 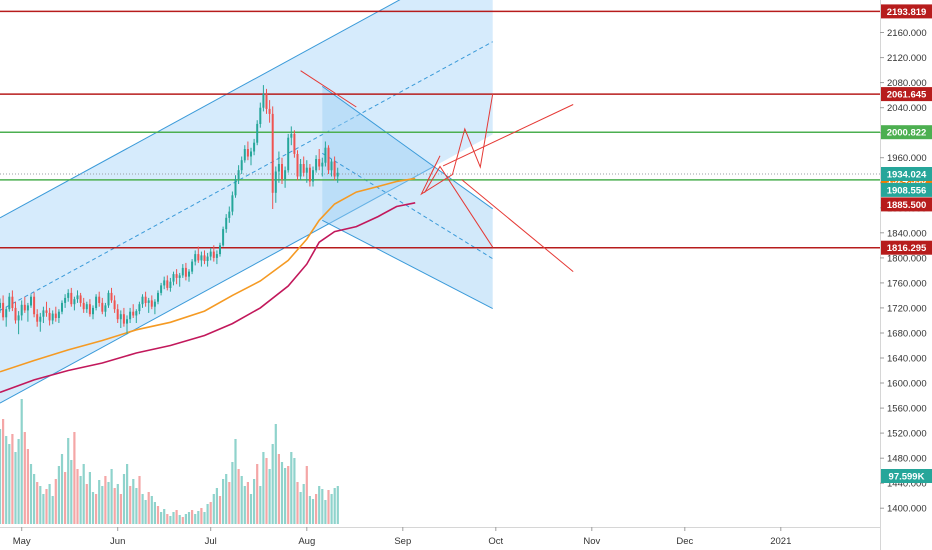 What do you see at coordinates (907, 95) in the screenshot?
I see `level-tag-label: 2061.645` at bounding box center [907, 95].